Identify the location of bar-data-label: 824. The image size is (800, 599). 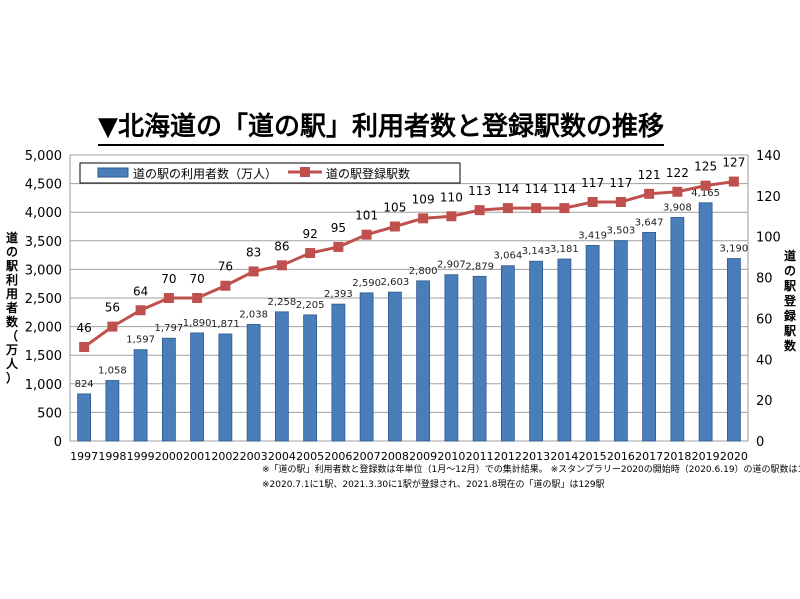
(84, 384).